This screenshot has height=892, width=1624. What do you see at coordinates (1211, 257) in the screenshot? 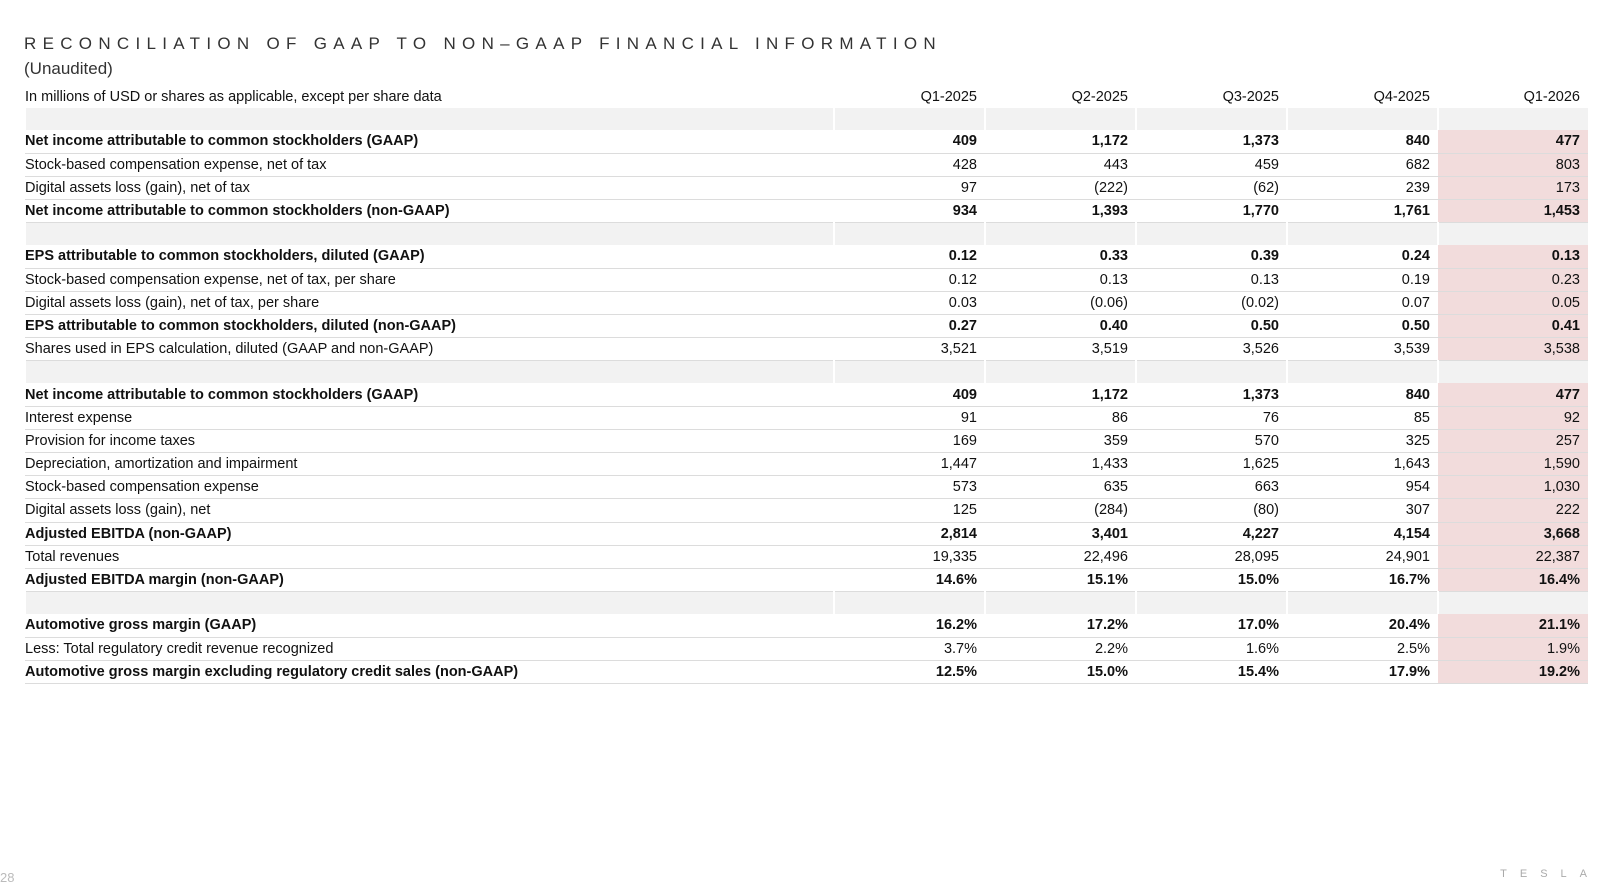
I see `value-cell: 0.39` at bounding box center [1211, 257].